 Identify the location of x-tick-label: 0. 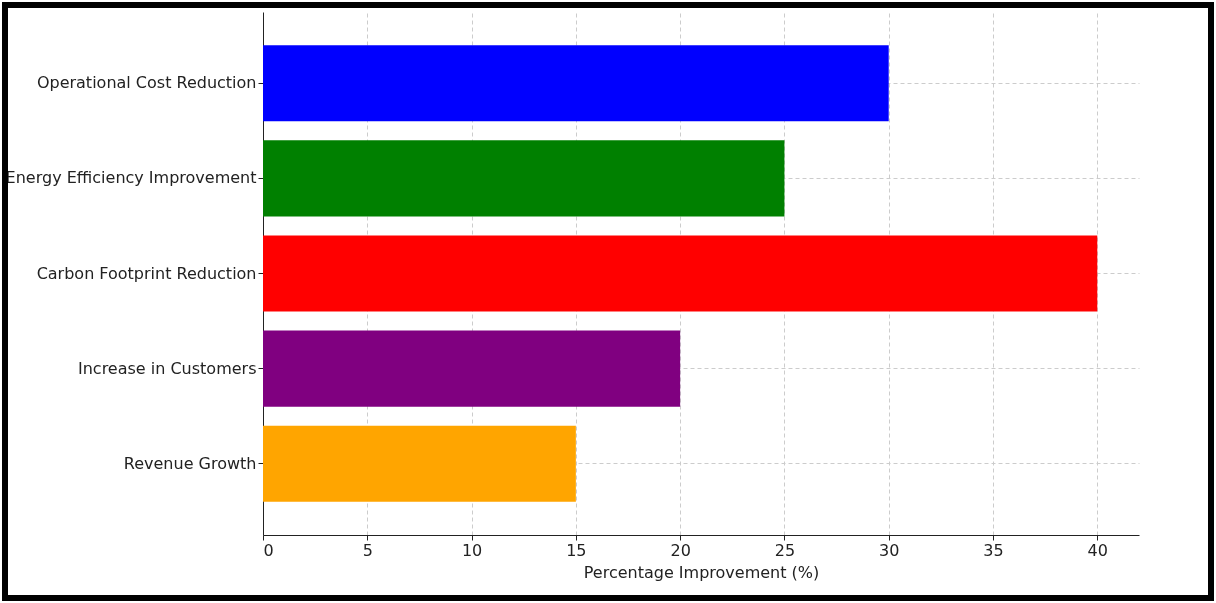
(268, 550).